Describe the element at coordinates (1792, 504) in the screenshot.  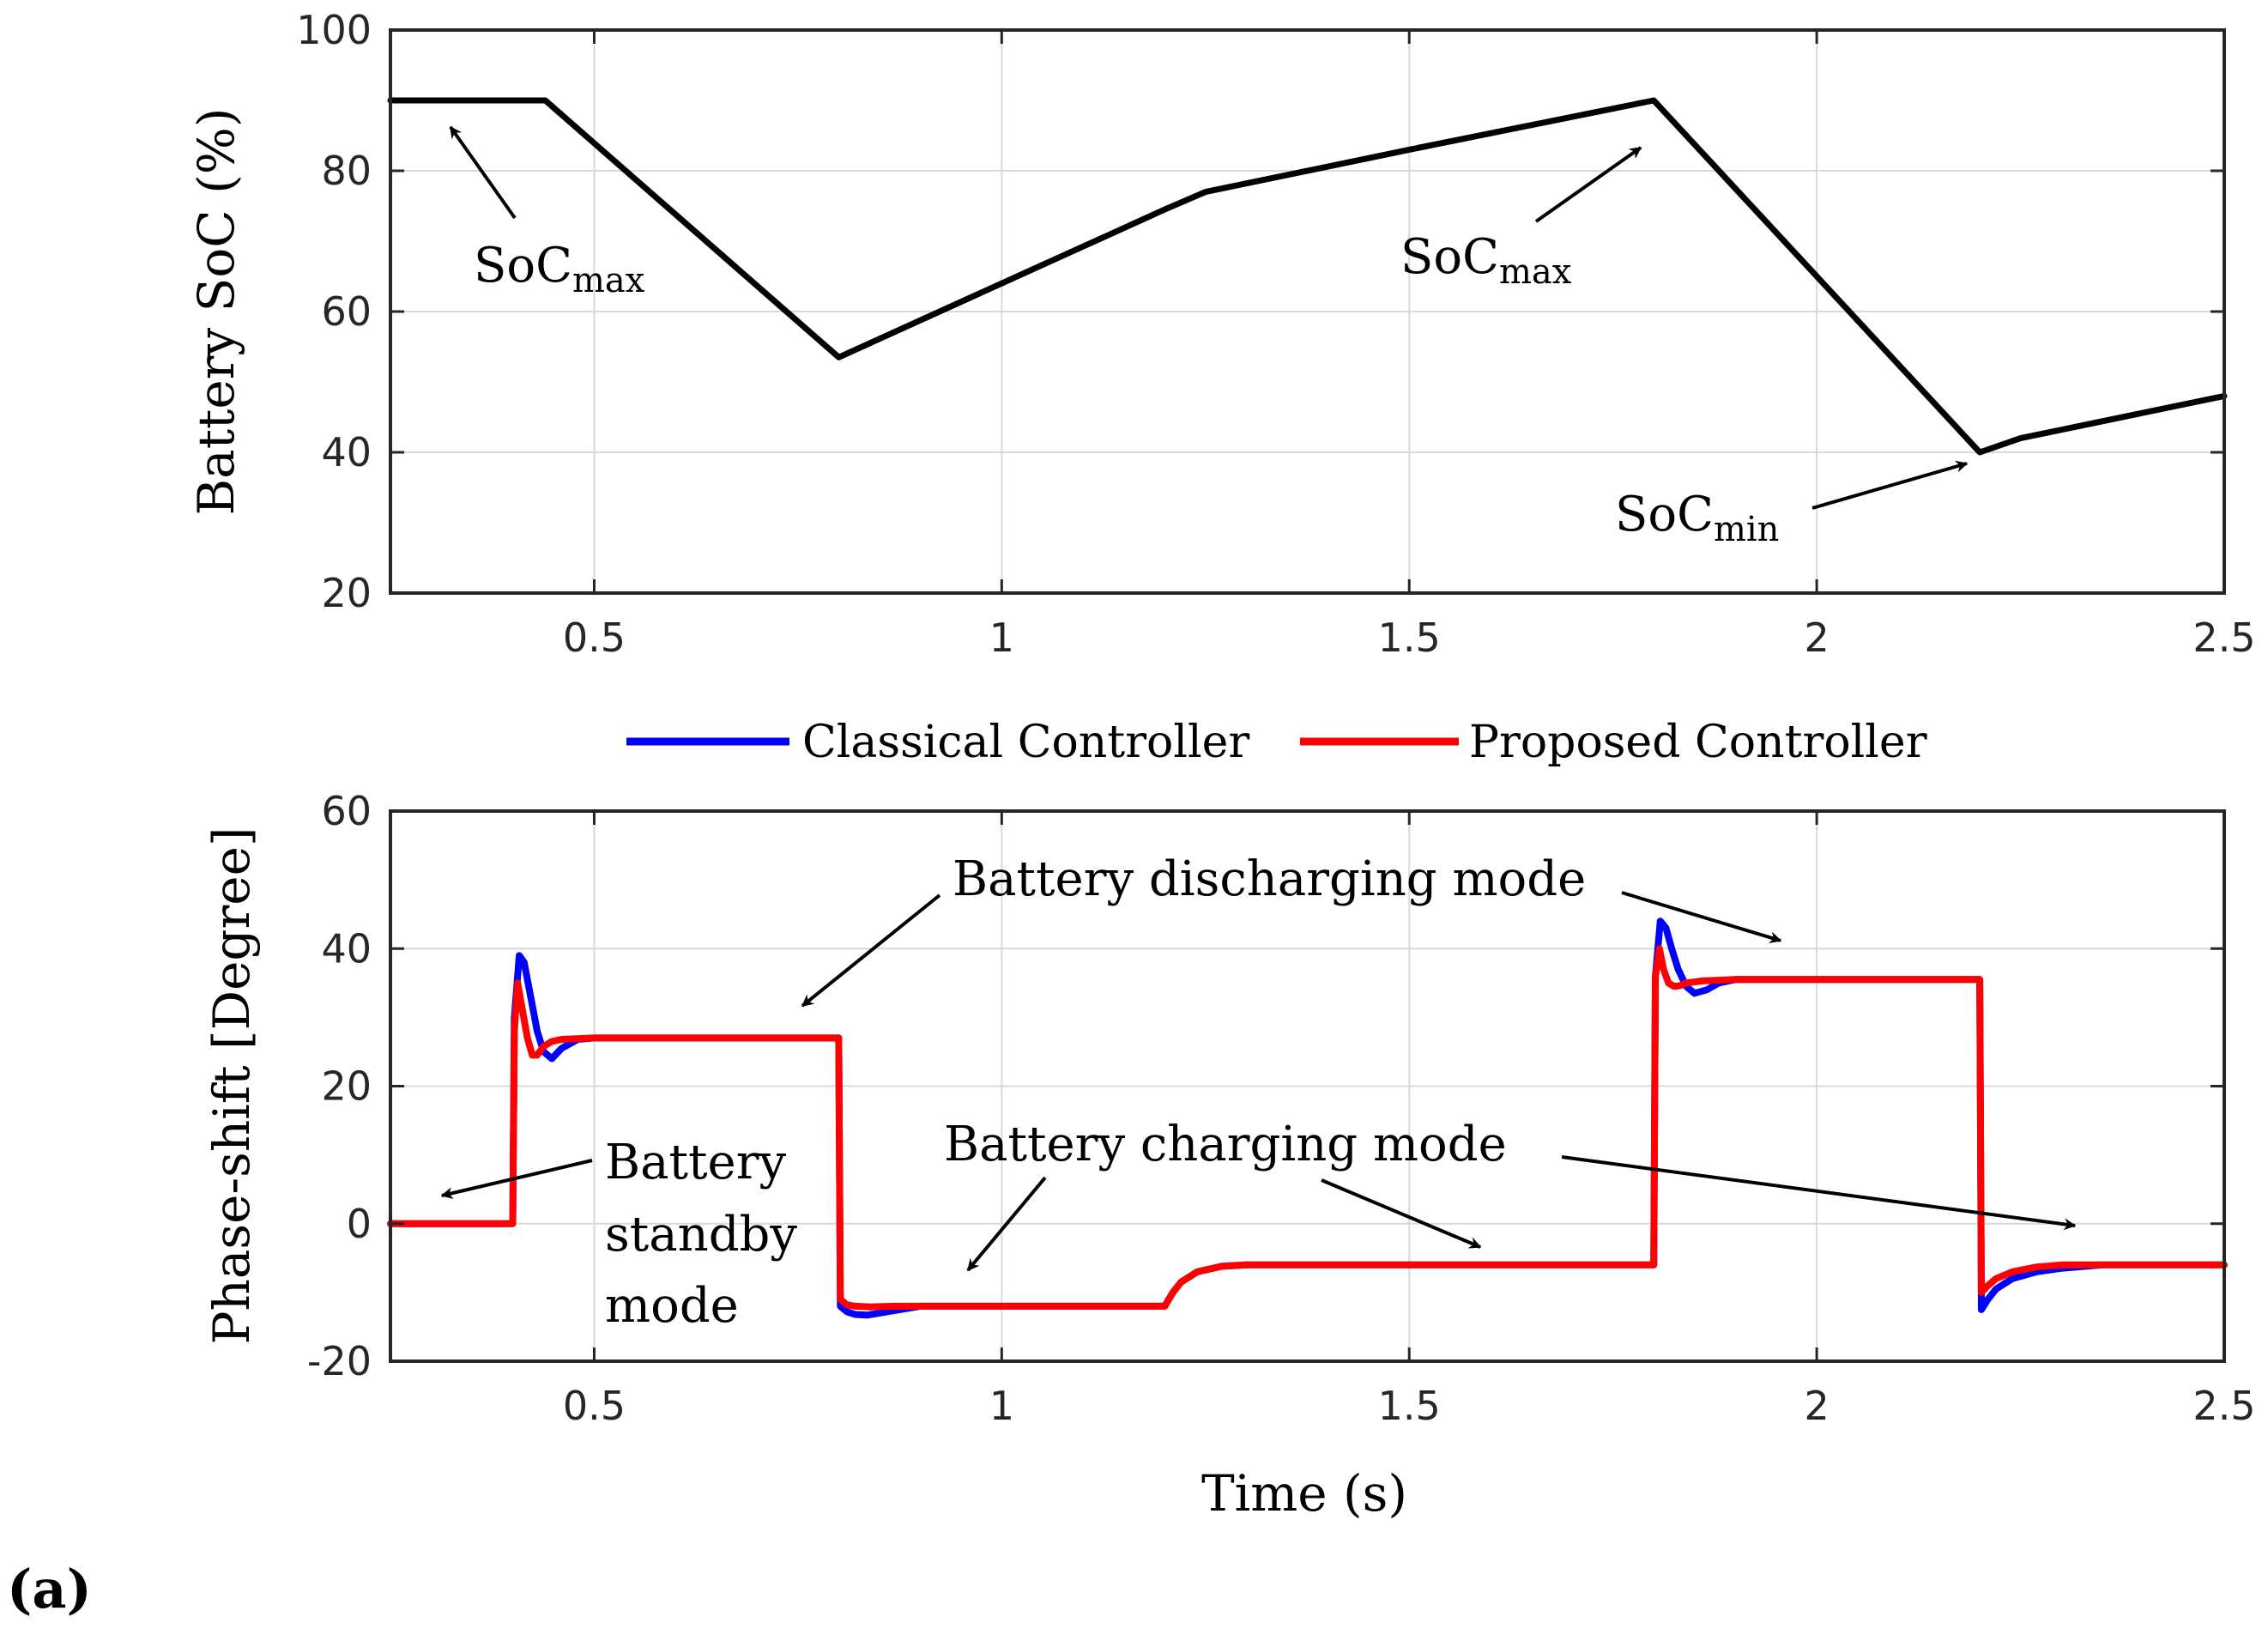
I see `soc-annotation-min: SoCmin` at that location.